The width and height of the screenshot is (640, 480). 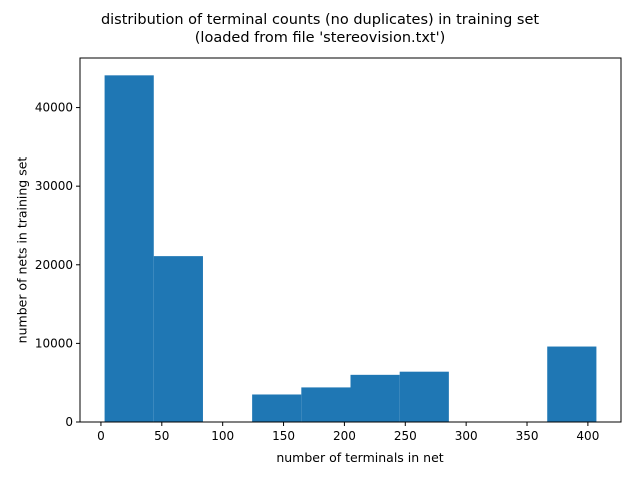 I want to click on x-tick-label: 350, so click(x=527, y=436).